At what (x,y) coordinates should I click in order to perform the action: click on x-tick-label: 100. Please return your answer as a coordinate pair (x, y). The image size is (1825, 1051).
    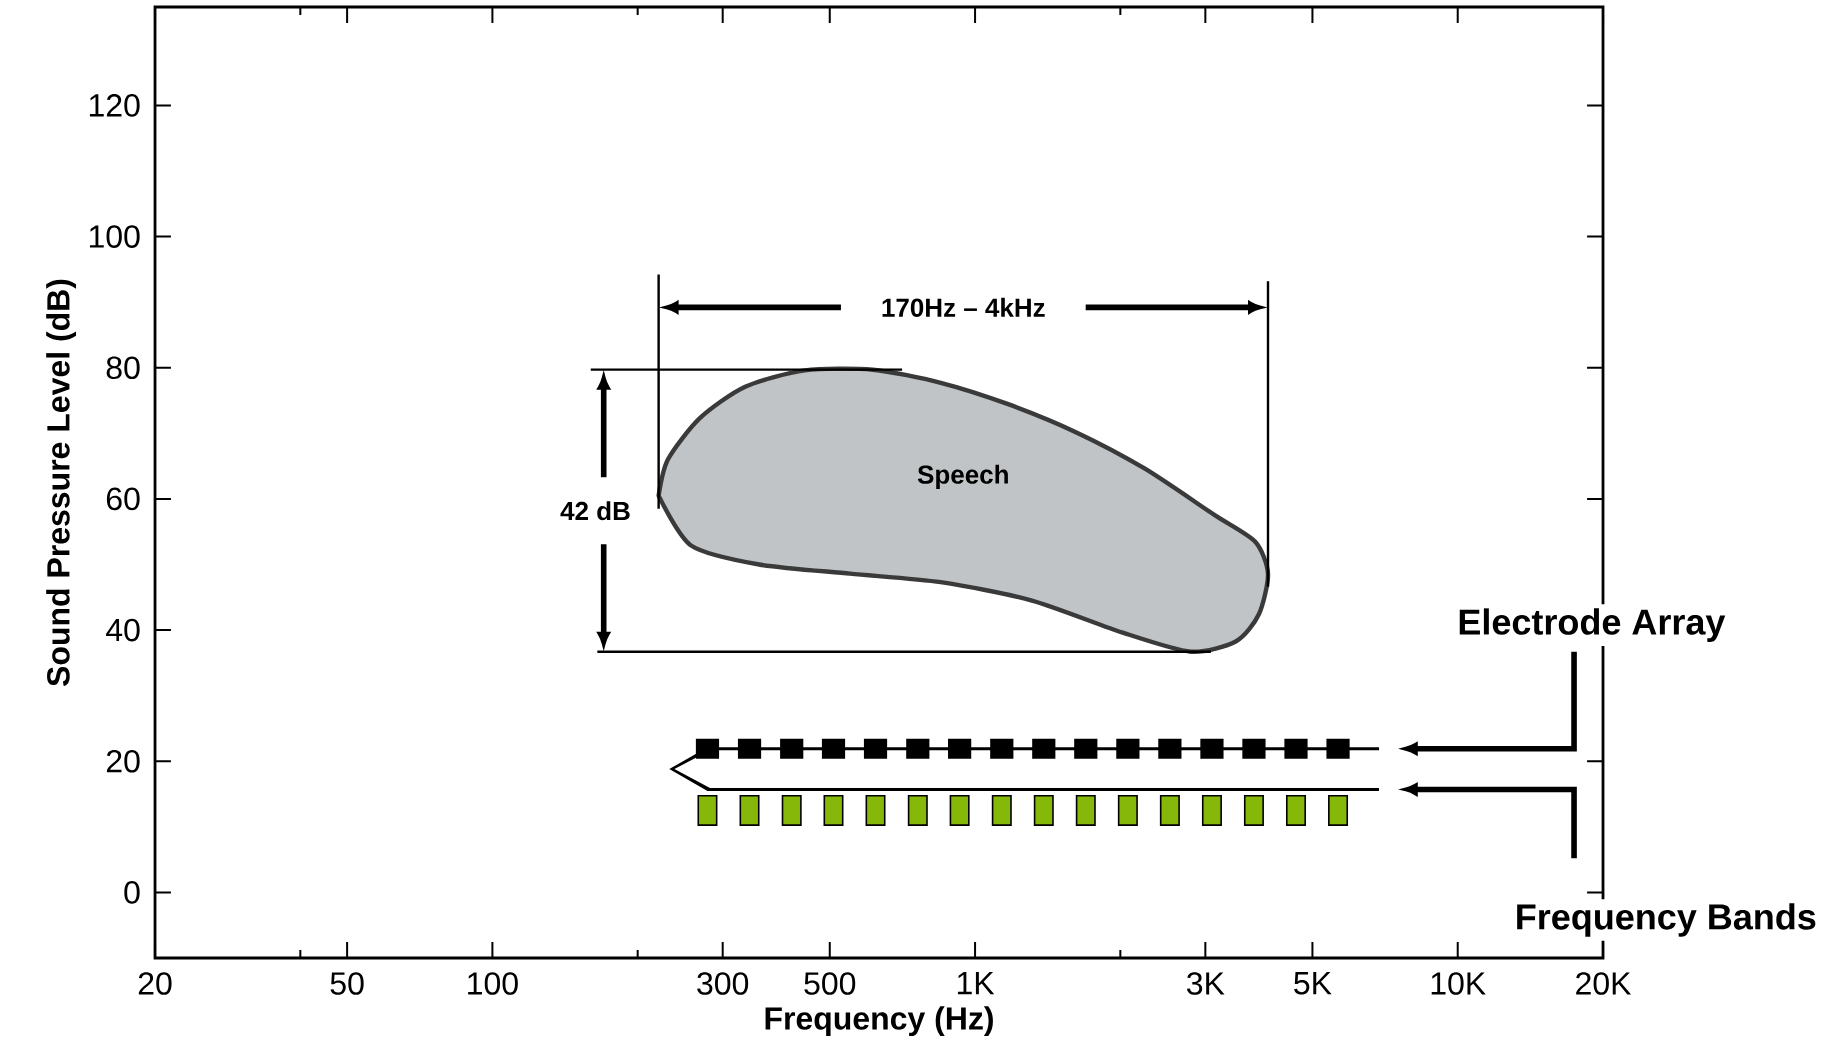
    Looking at the image, I should click on (493, 983).